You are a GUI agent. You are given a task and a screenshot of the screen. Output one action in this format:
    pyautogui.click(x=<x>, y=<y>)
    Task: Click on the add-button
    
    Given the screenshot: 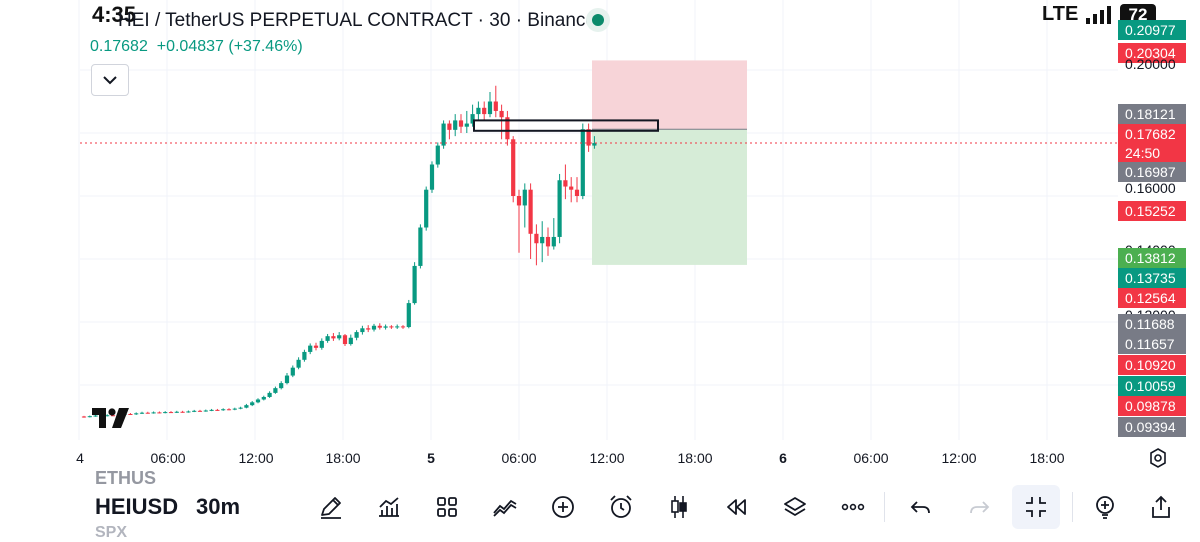 What is the action you would take?
    pyautogui.click(x=563, y=507)
    